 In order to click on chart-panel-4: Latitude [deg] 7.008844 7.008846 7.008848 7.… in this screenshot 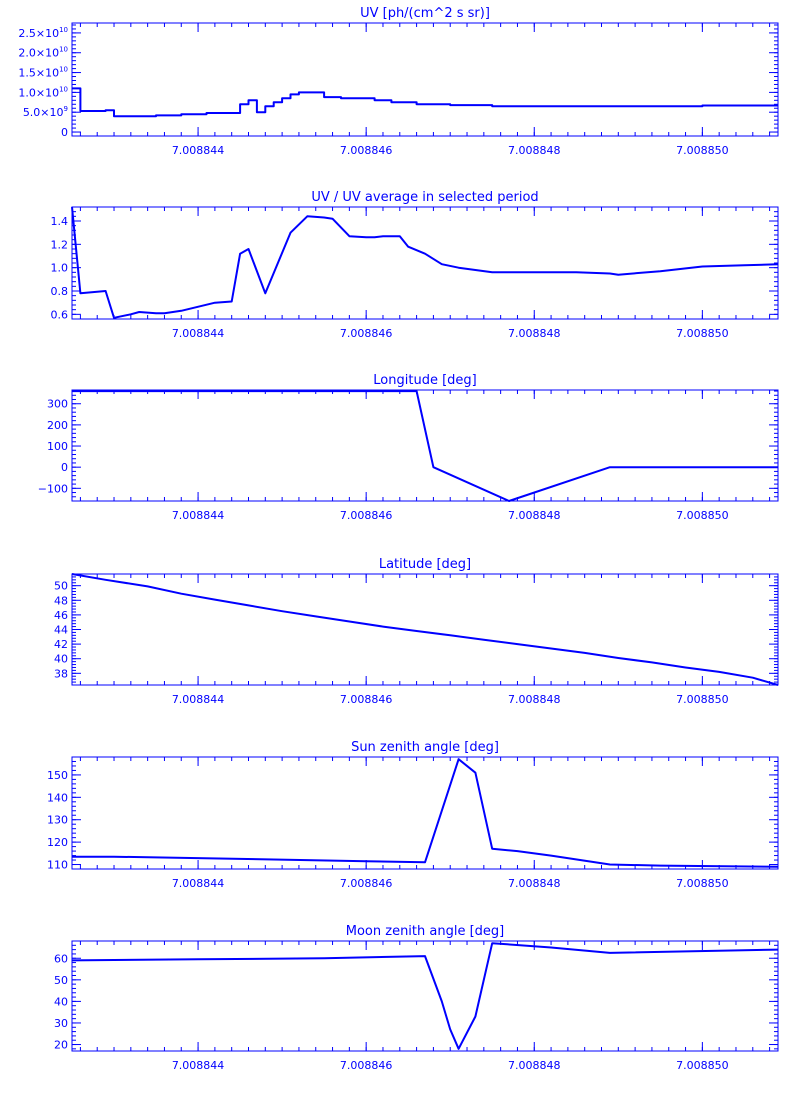, I will do `click(416, 631)`.